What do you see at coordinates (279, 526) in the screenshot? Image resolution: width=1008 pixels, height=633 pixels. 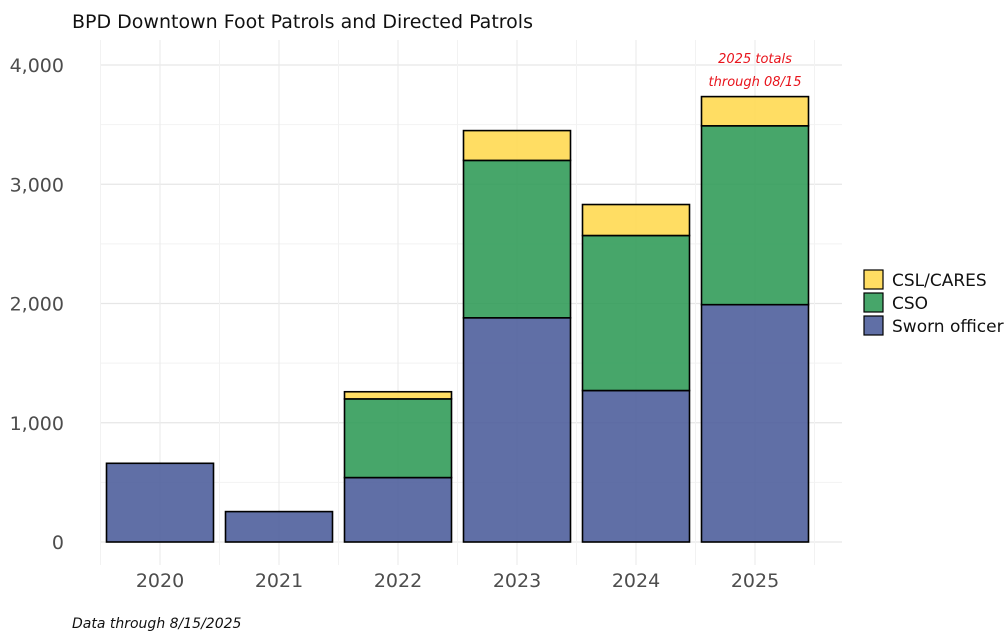 I see `bar-segment-sworn-officer-2021` at bounding box center [279, 526].